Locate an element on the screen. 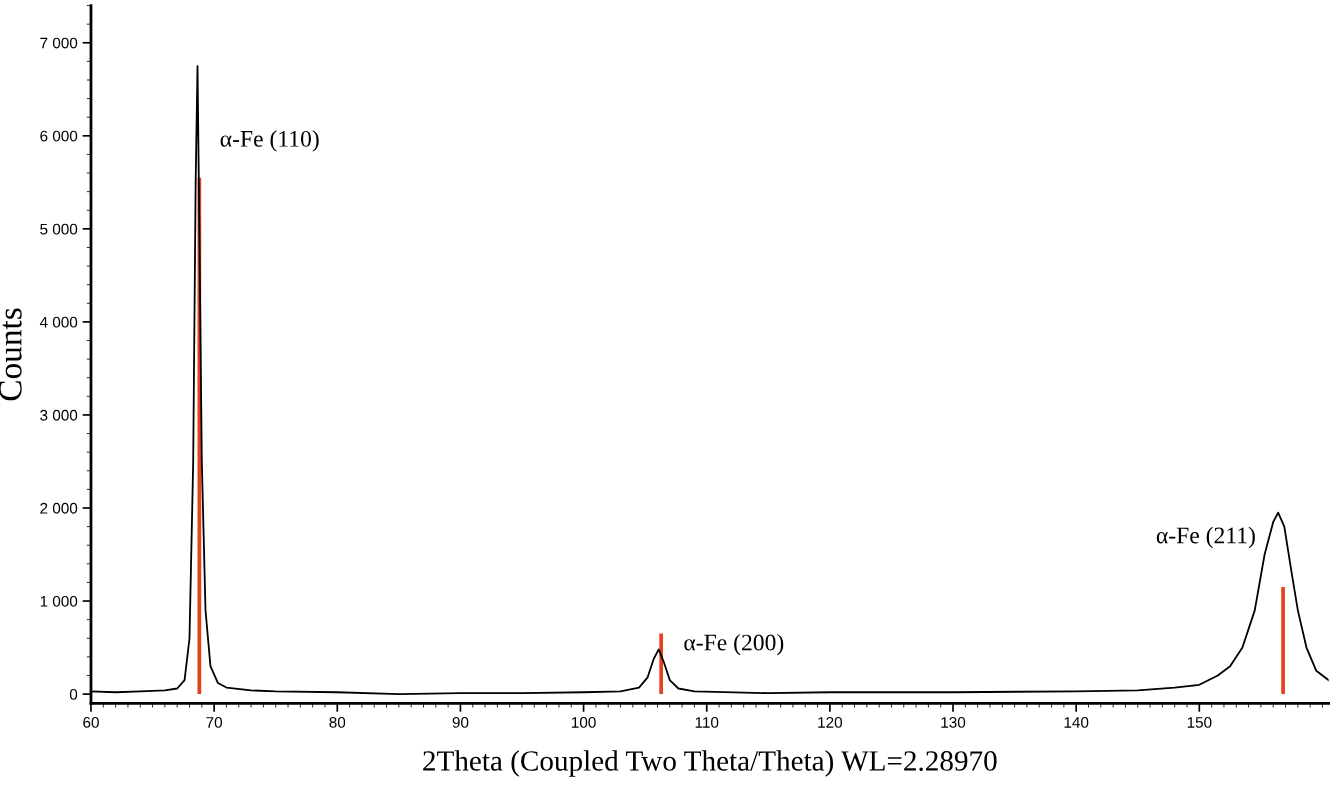  y-tick-label: 3 000 is located at coordinates (59, 415).